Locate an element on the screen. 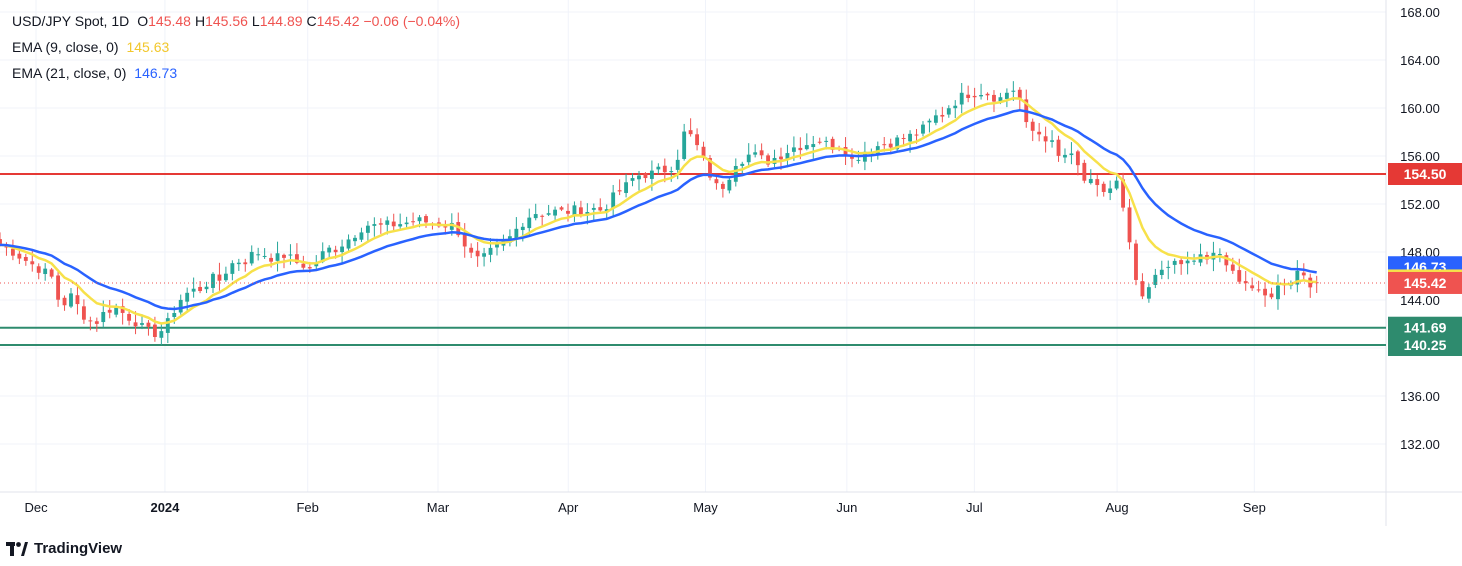 This screenshot has height=566, width=1462. open-label: O is located at coordinates (143, 21).